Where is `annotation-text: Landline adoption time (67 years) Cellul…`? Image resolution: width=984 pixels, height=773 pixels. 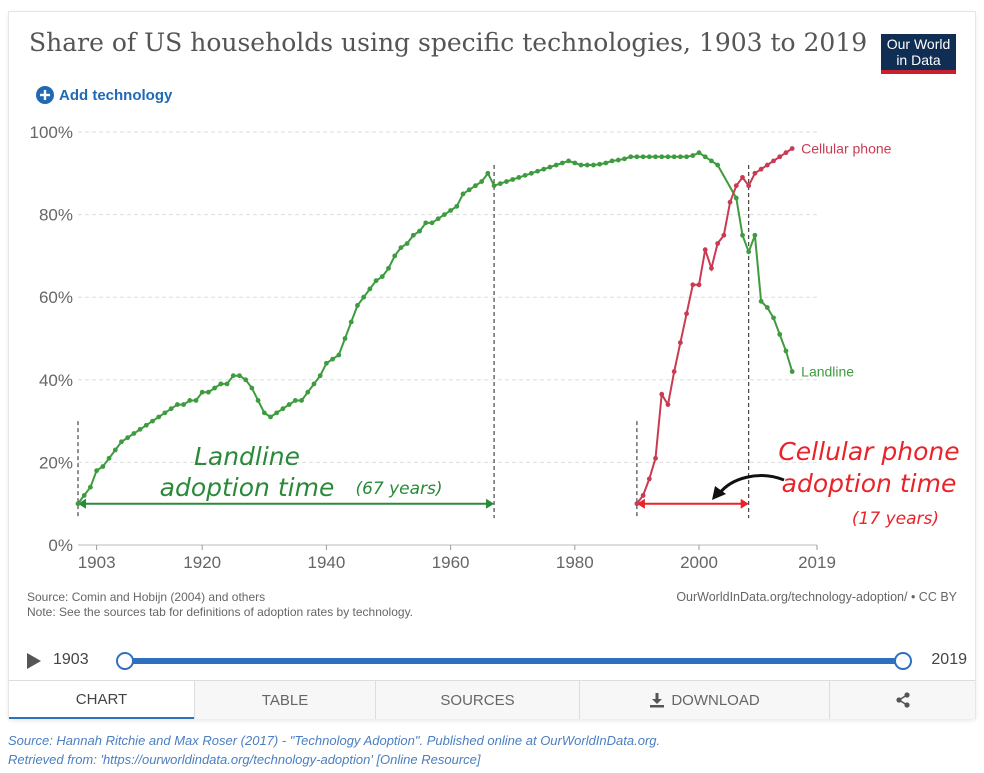 annotation-text: Landline adoption time (67 years) Cellul… is located at coordinates (560, 483).